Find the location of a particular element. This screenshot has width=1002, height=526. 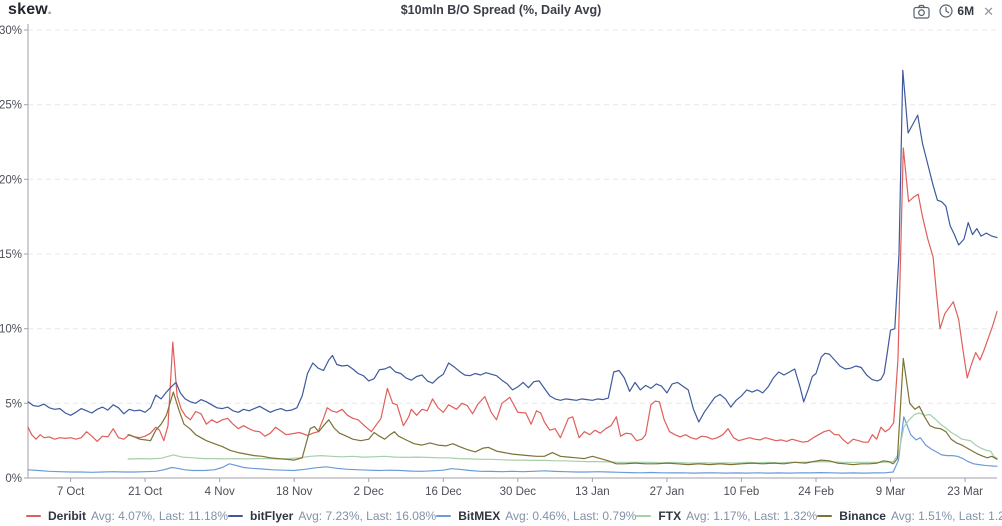

legend-item-deribit: Deribit Avg: 4.07%, Last: 11.18% is located at coordinates (127, 516).